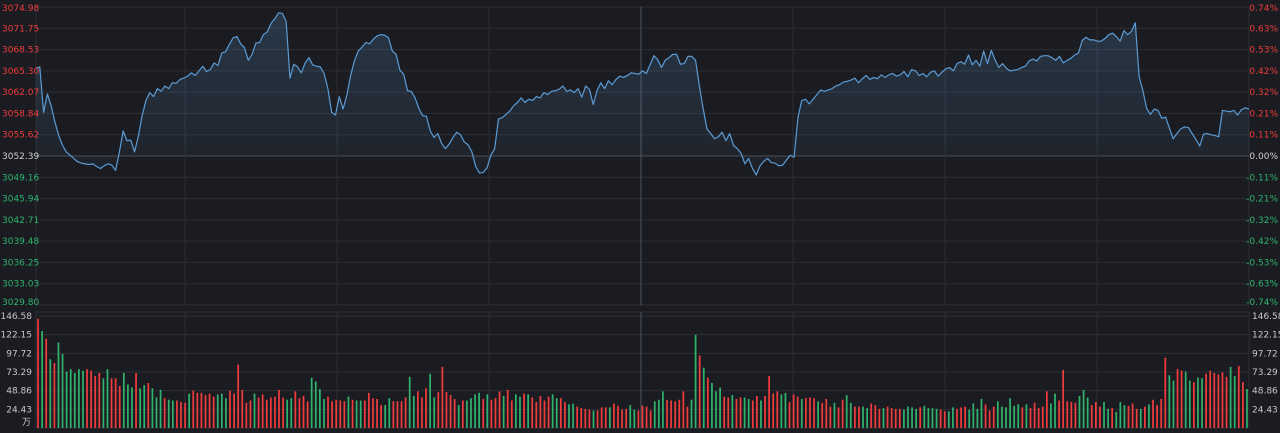  I want to click on volume-tick-left: 97.72, so click(19, 354).